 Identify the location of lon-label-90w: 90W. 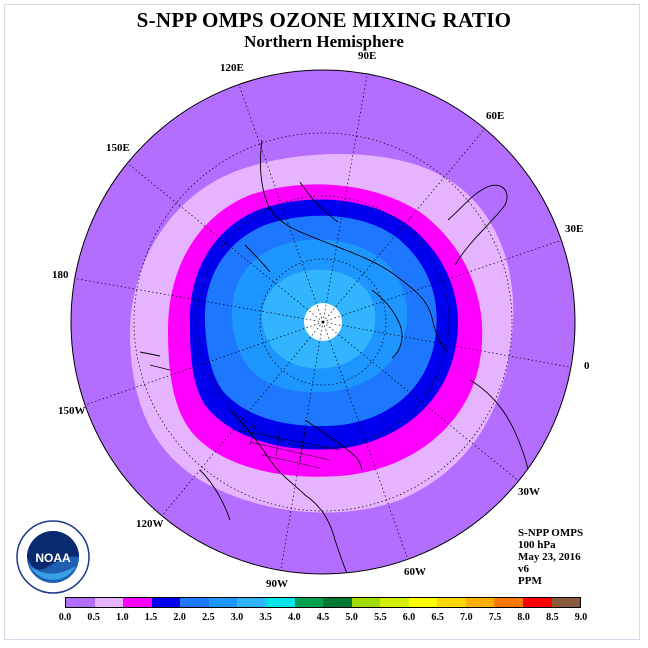
(277, 584).